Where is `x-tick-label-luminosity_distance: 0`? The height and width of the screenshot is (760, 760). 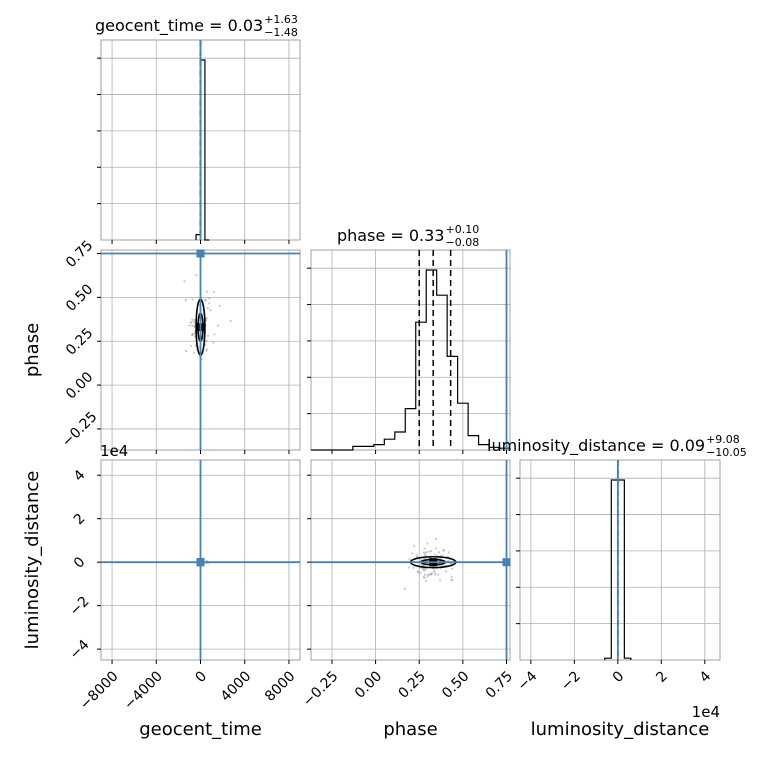
x-tick-label-luminosity_distance: 0 is located at coordinates (619, 677).